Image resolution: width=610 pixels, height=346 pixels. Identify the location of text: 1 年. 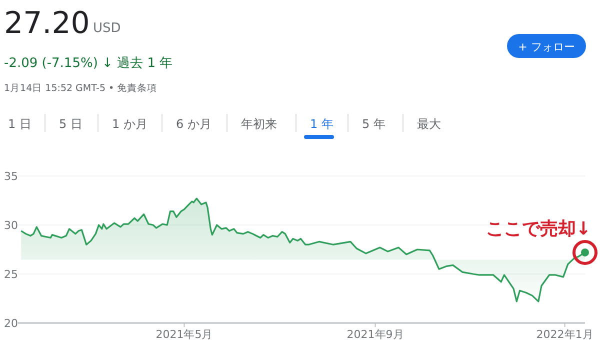
(322, 124).